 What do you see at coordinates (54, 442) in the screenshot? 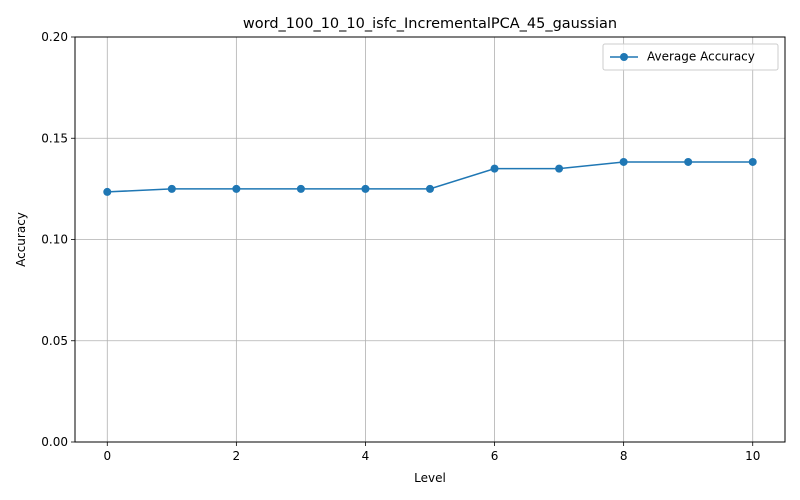
I see `y-tick-label: 0.00` at bounding box center [54, 442].